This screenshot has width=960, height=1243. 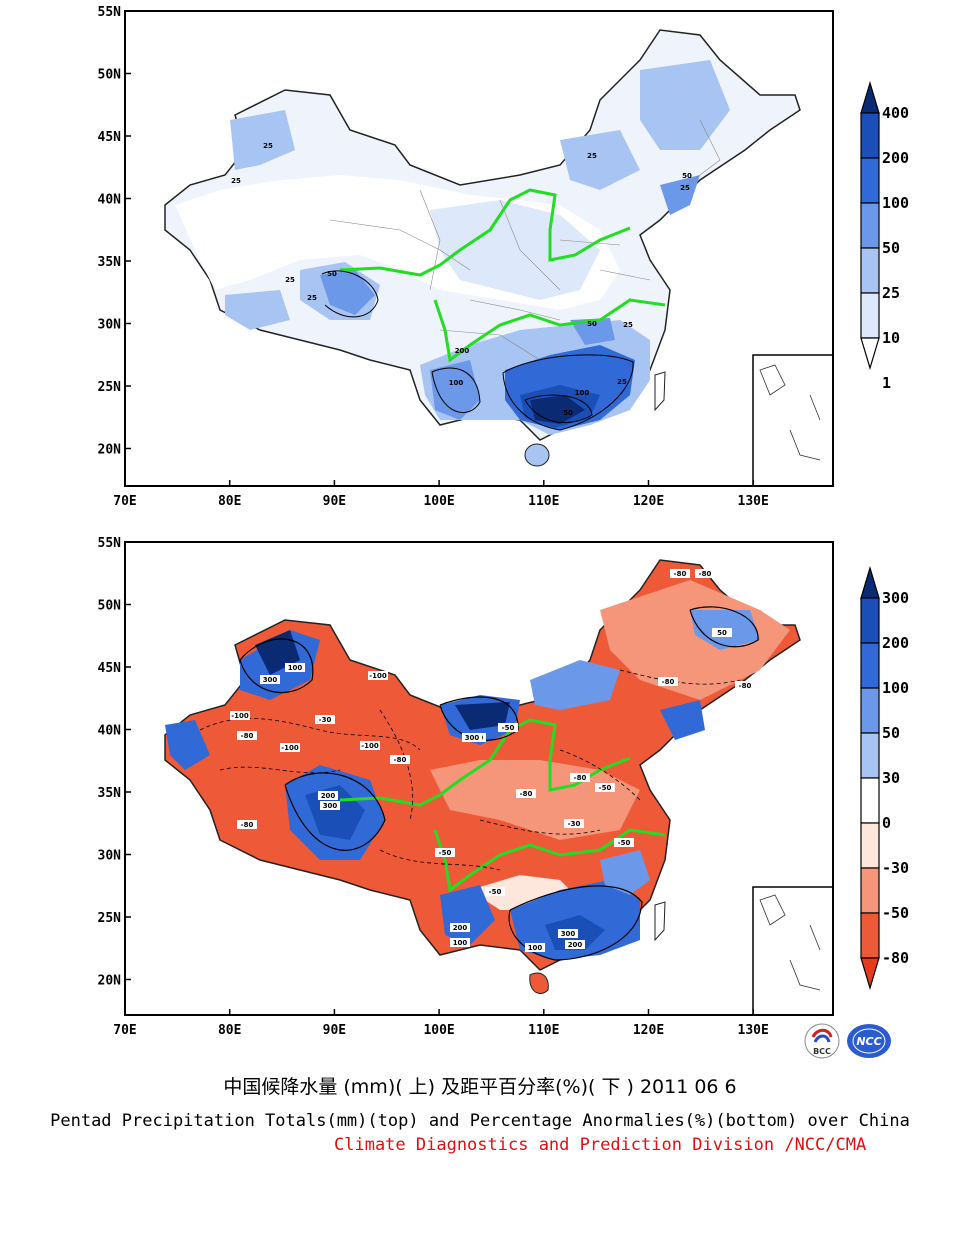 I want to click on colorbar-label: 400, so click(x=895, y=113).